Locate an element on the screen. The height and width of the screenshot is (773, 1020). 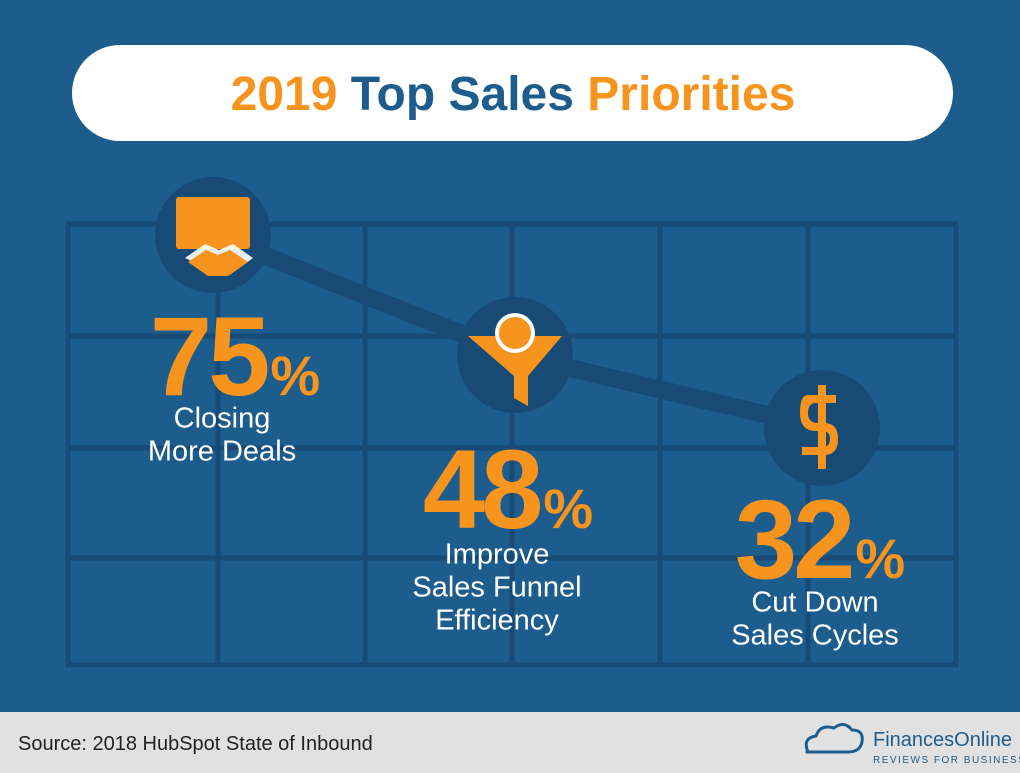
percent: 32% is located at coordinates (820, 539).